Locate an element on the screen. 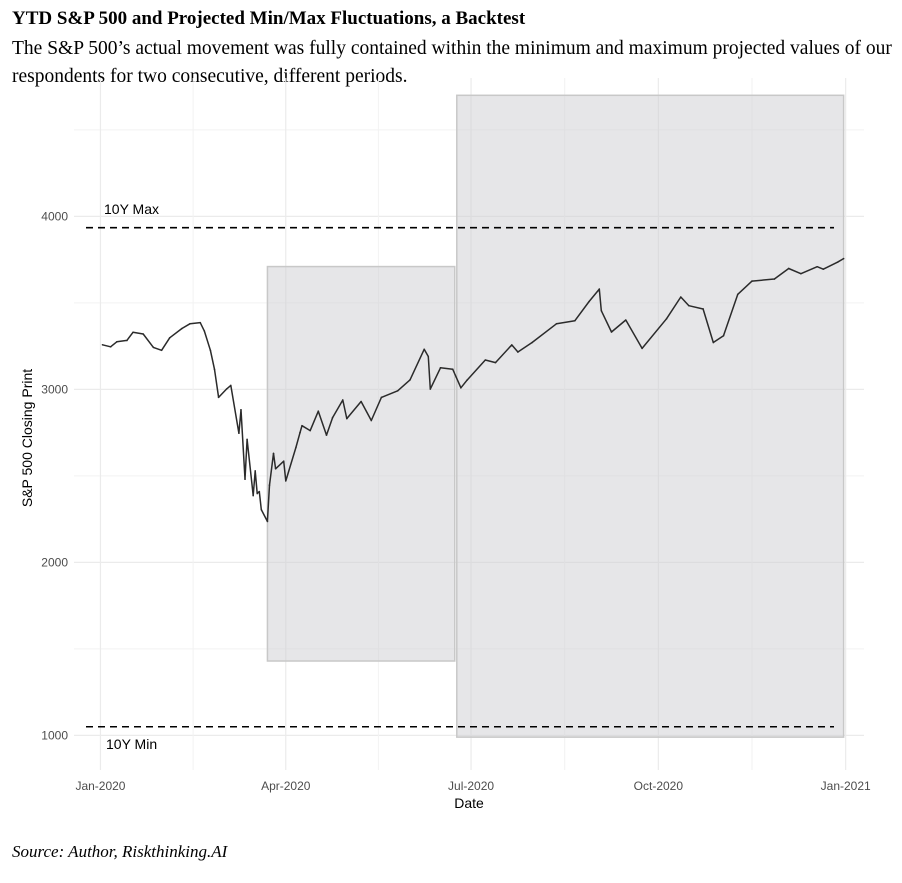 The height and width of the screenshot is (883, 902). y-tick-labels: 1000 2000 3000 4000 is located at coordinates (54, 475).